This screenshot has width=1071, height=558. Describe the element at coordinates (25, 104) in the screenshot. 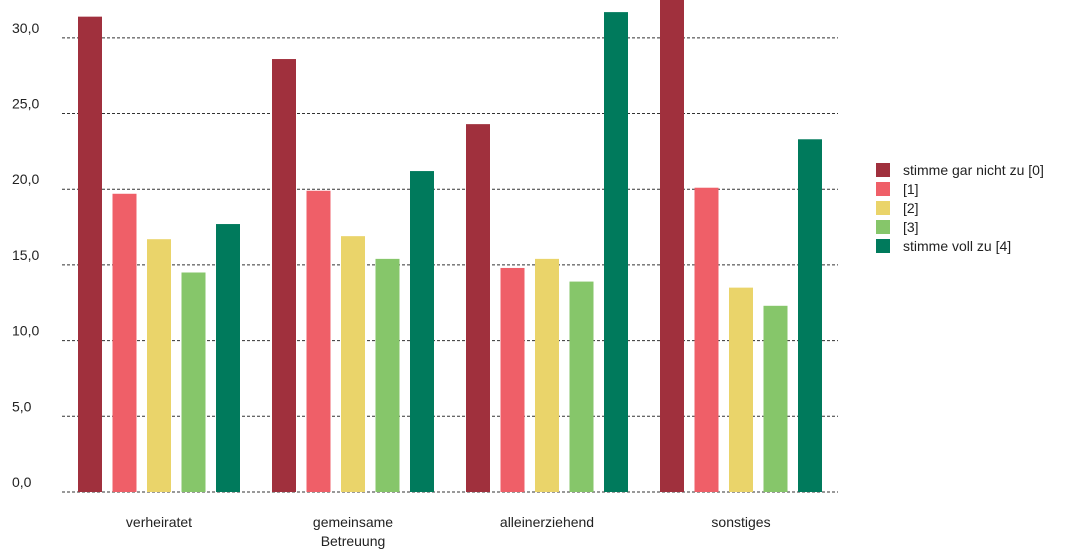

I see `y-tick-label: 25,0` at that location.